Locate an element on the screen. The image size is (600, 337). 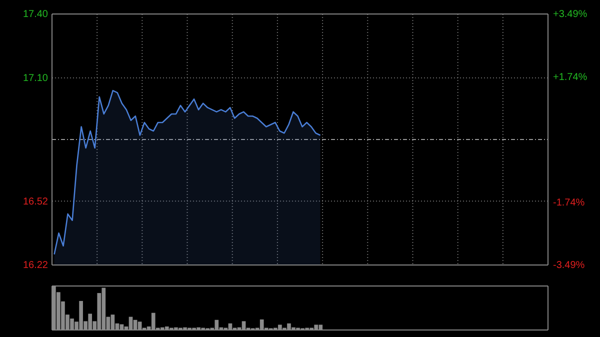
y2-tick-label: +3.49% is located at coordinates (570, 14).